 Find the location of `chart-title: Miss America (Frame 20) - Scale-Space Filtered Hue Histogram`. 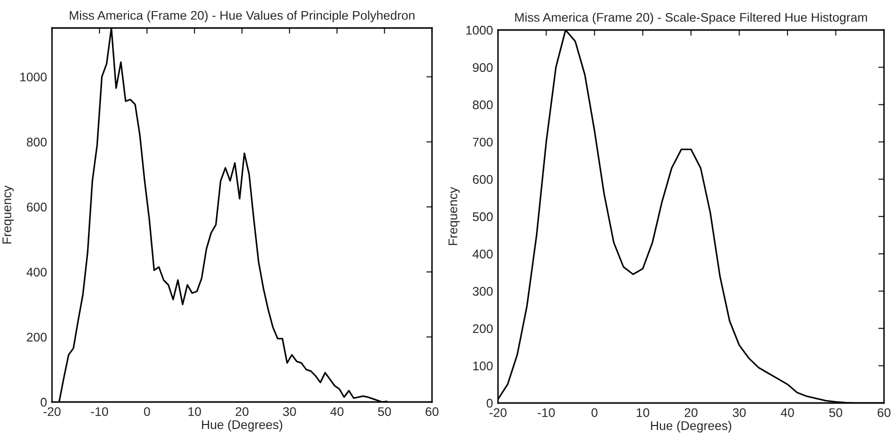

chart-title: Miss America (Frame 20) - Scale-Space Filtered Hue Histogram is located at coordinates (691, 18).